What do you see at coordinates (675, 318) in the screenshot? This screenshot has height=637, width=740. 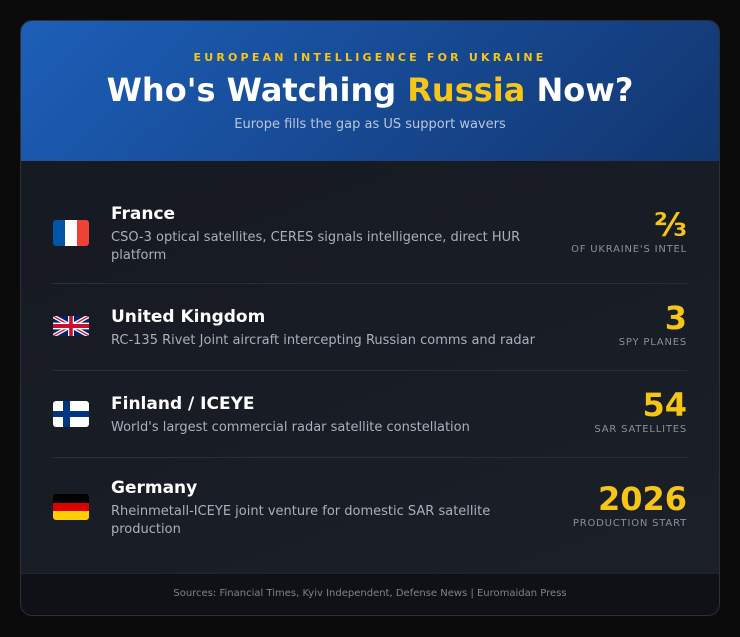 I see `stat-value: 3` at bounding box center [675, 318].